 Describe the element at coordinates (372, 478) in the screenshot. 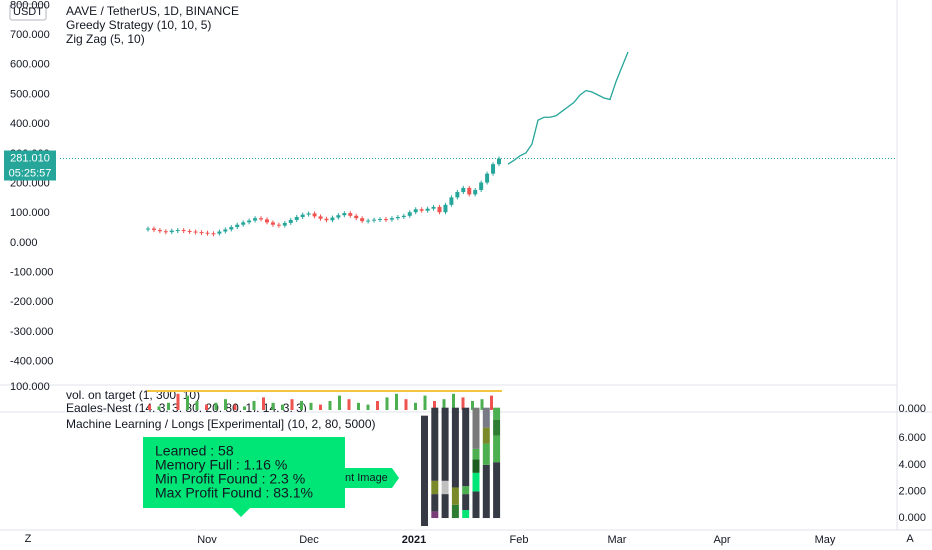

I see `image-label-bubble` at that location.